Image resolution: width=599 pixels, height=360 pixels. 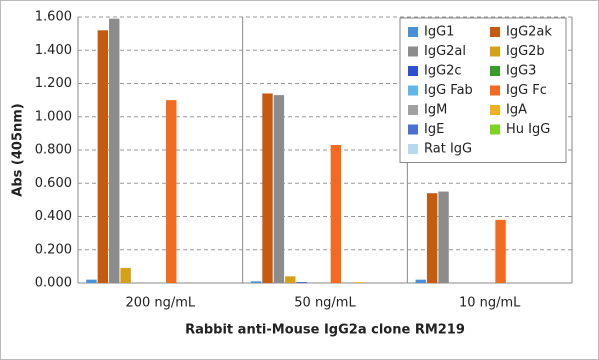 I want to click on y-tick-label: 0.000, so click(x=53, y=283).